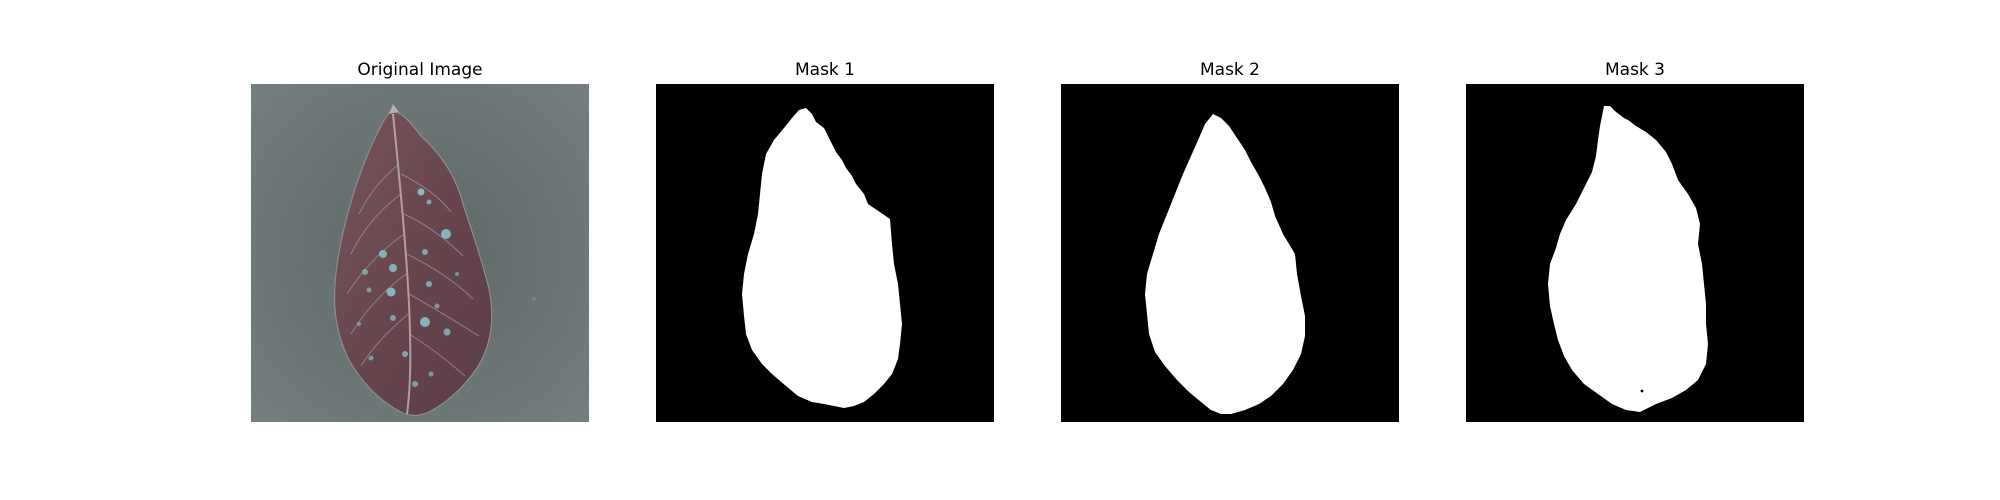 The height and width of the screenshot is (500, 2000). I want to click on mask-1-leaf-region, so click(822, 258).